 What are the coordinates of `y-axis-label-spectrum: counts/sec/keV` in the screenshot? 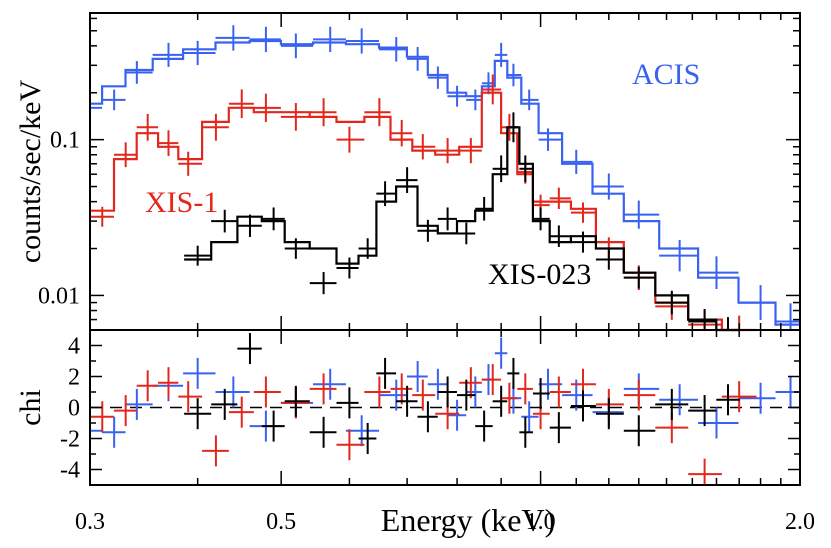 It's located at (30, 172).